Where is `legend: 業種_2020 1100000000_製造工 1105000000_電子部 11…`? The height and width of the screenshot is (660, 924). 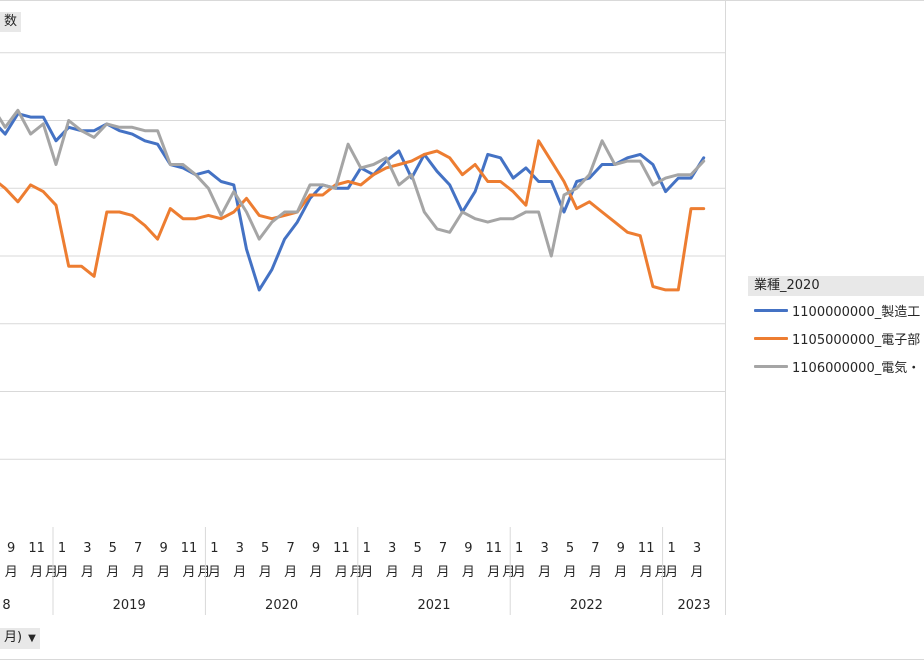
legend: 業種_2020 1100000000_製造工 1105000000_電子部 11… is located at coordinates (836, 328).